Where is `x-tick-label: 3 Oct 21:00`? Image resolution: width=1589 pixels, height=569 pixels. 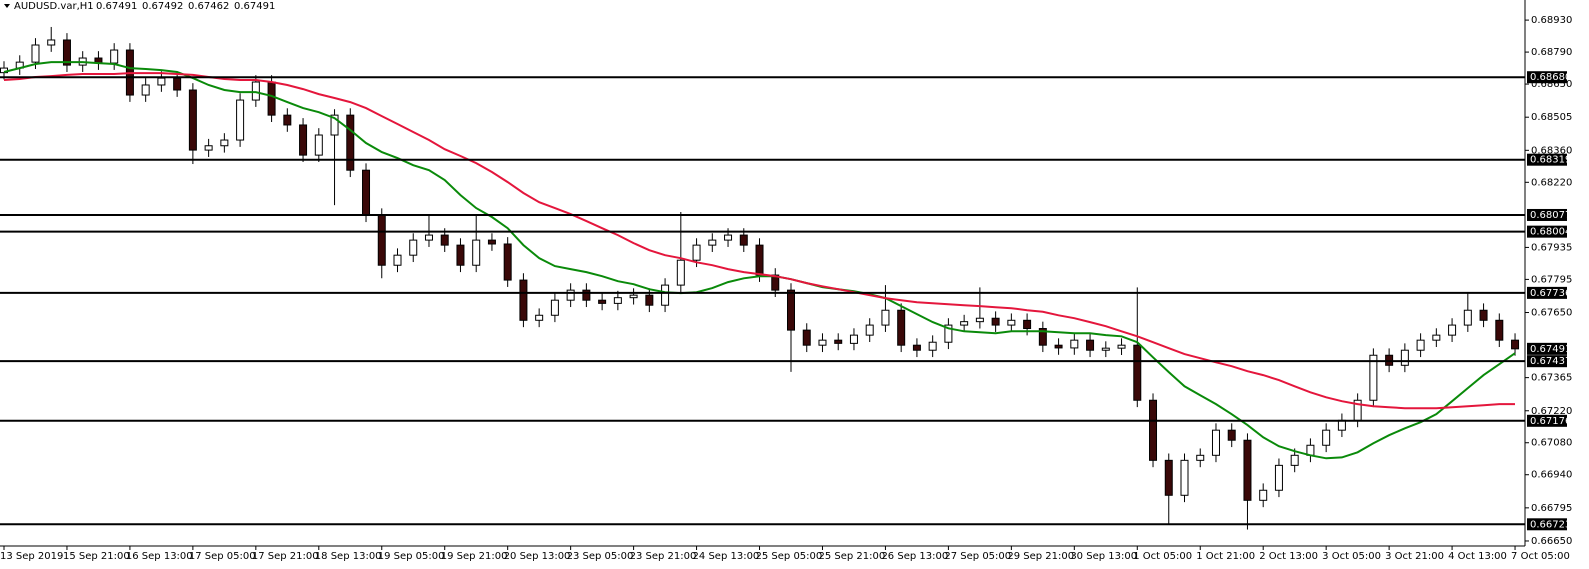 x-tick-label: 3 Oct 21:00 is located at coordinates (1414, 556).